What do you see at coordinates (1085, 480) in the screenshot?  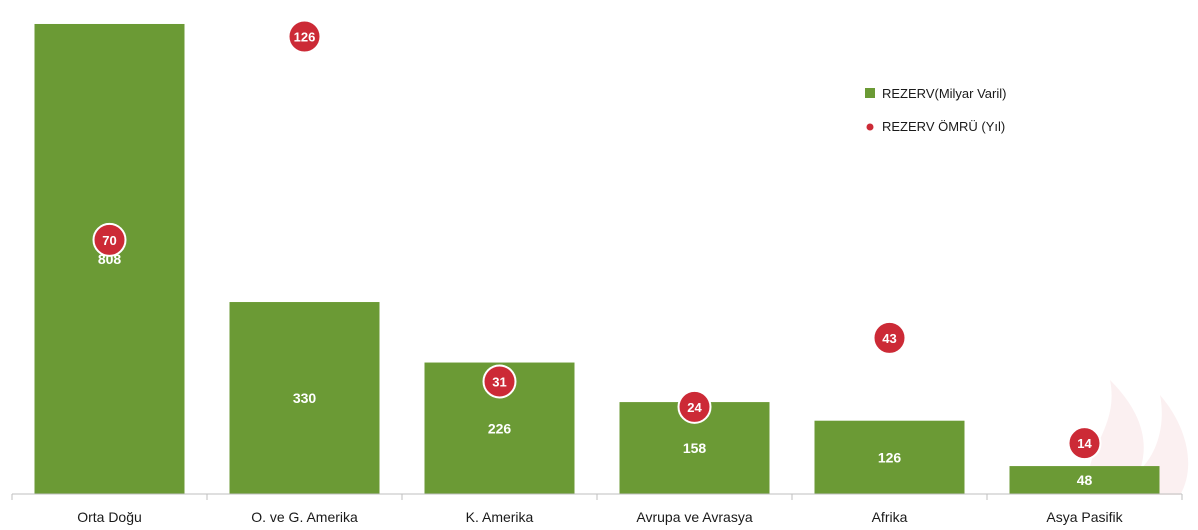 I see `bar-value-label: 48` at bounding box center [1085, 480].